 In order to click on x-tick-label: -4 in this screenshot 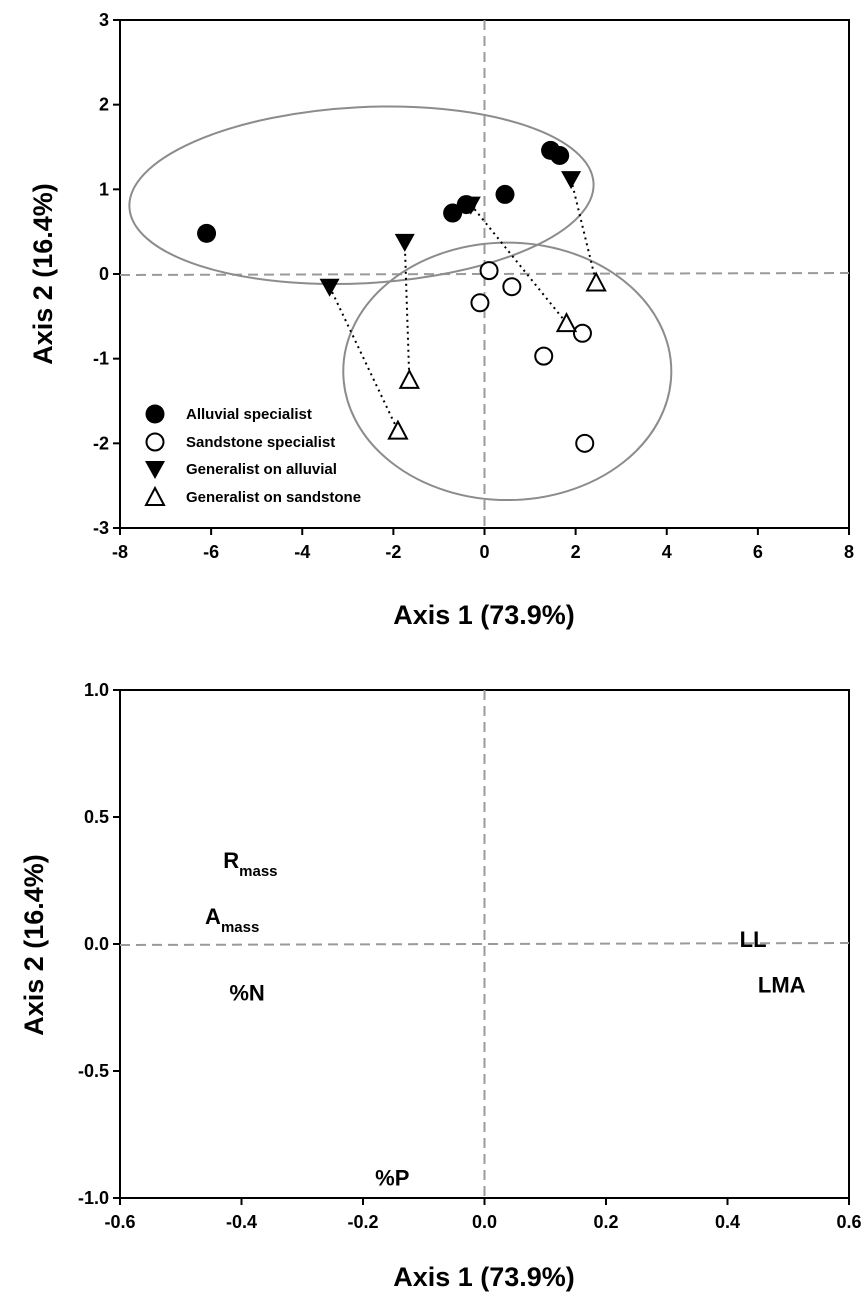, I will do `click(302, 552)`.